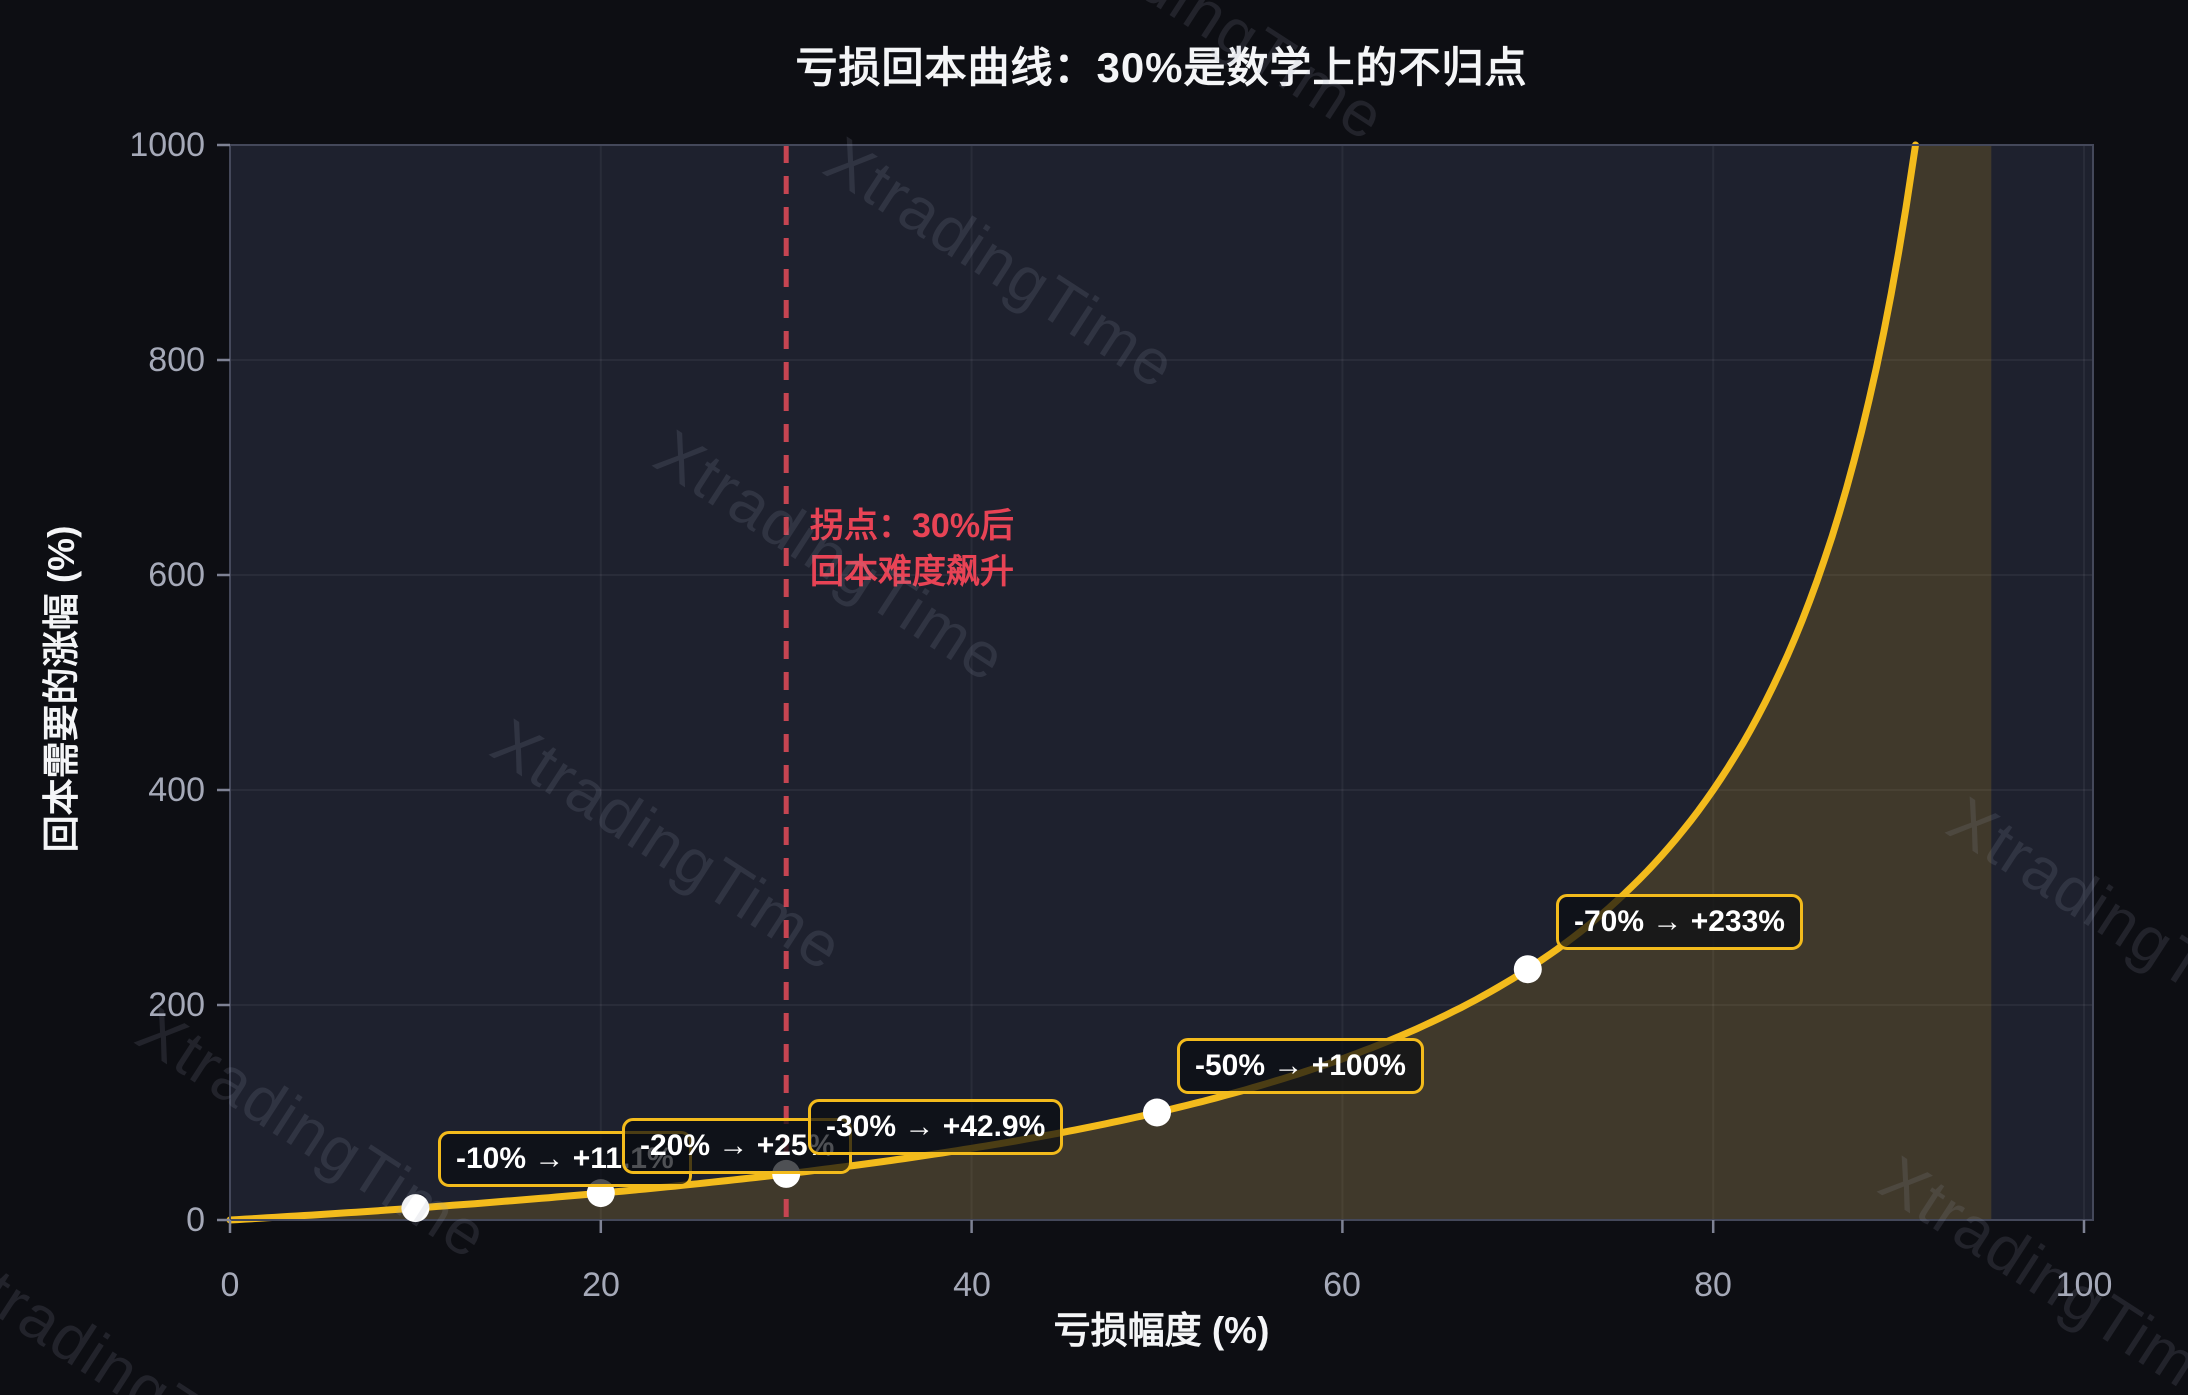 The width and height of the screenshot is (2188, 1395). Describe the element at coordinates (972, 1285) in the screenshot. I see `x-tick-label: 40` at that location.